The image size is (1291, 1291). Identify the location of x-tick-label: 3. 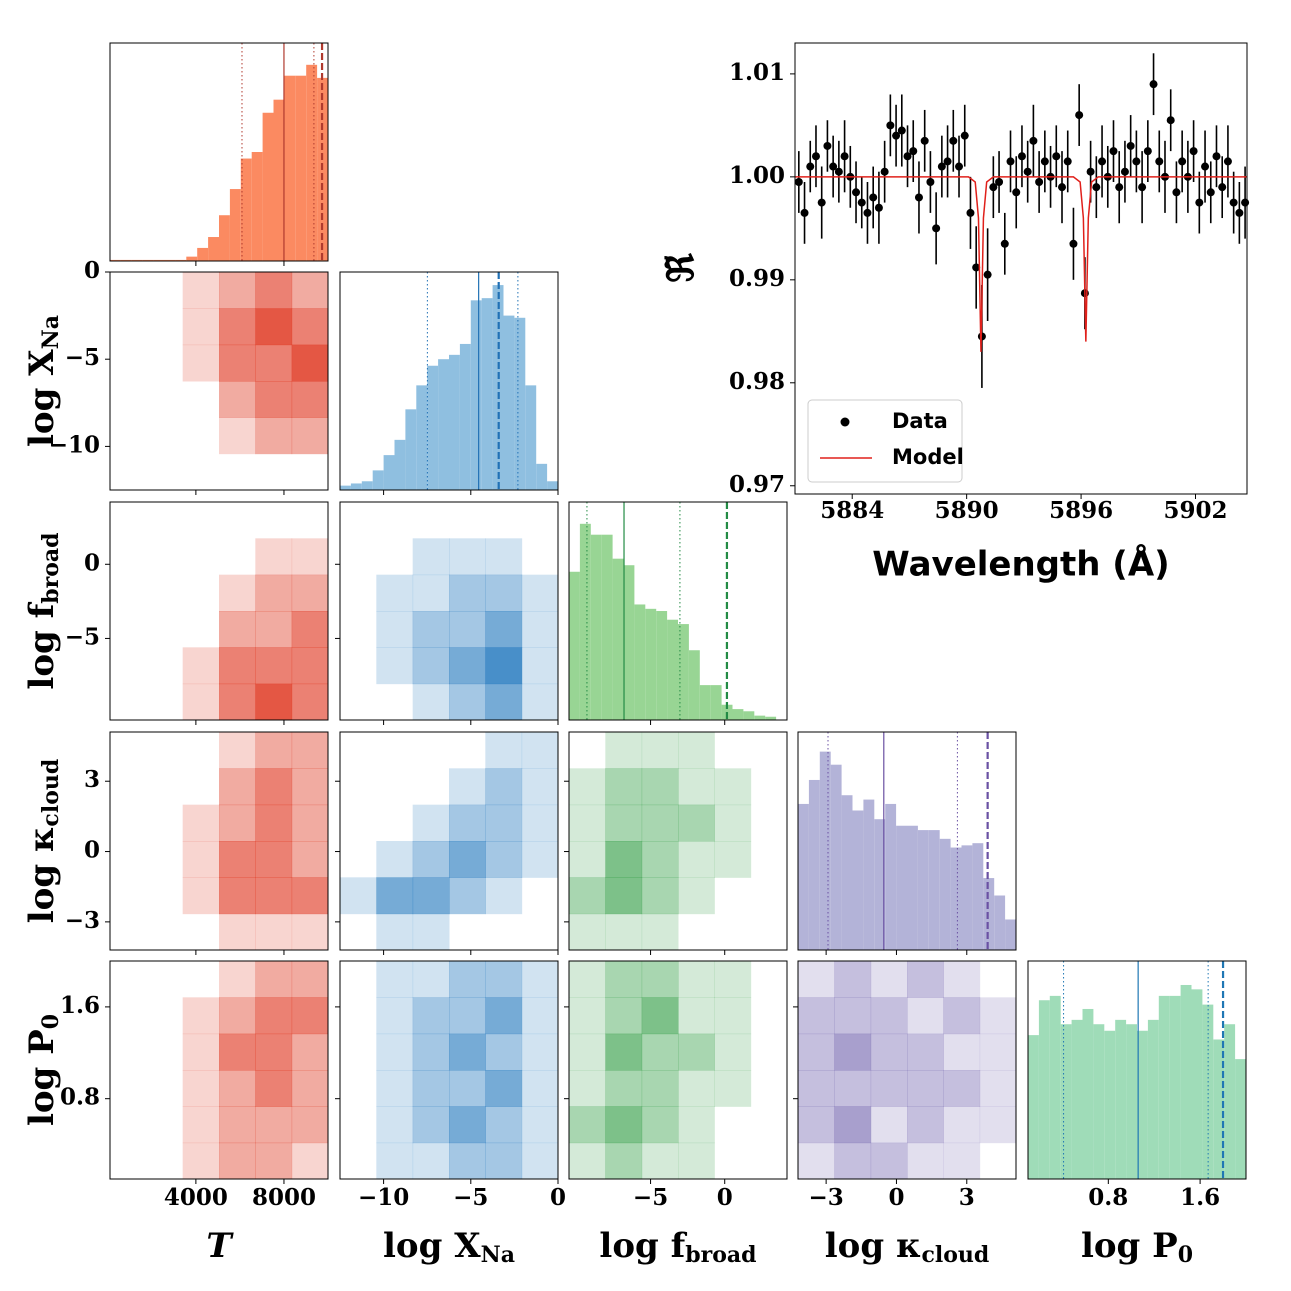
(967, 1197).